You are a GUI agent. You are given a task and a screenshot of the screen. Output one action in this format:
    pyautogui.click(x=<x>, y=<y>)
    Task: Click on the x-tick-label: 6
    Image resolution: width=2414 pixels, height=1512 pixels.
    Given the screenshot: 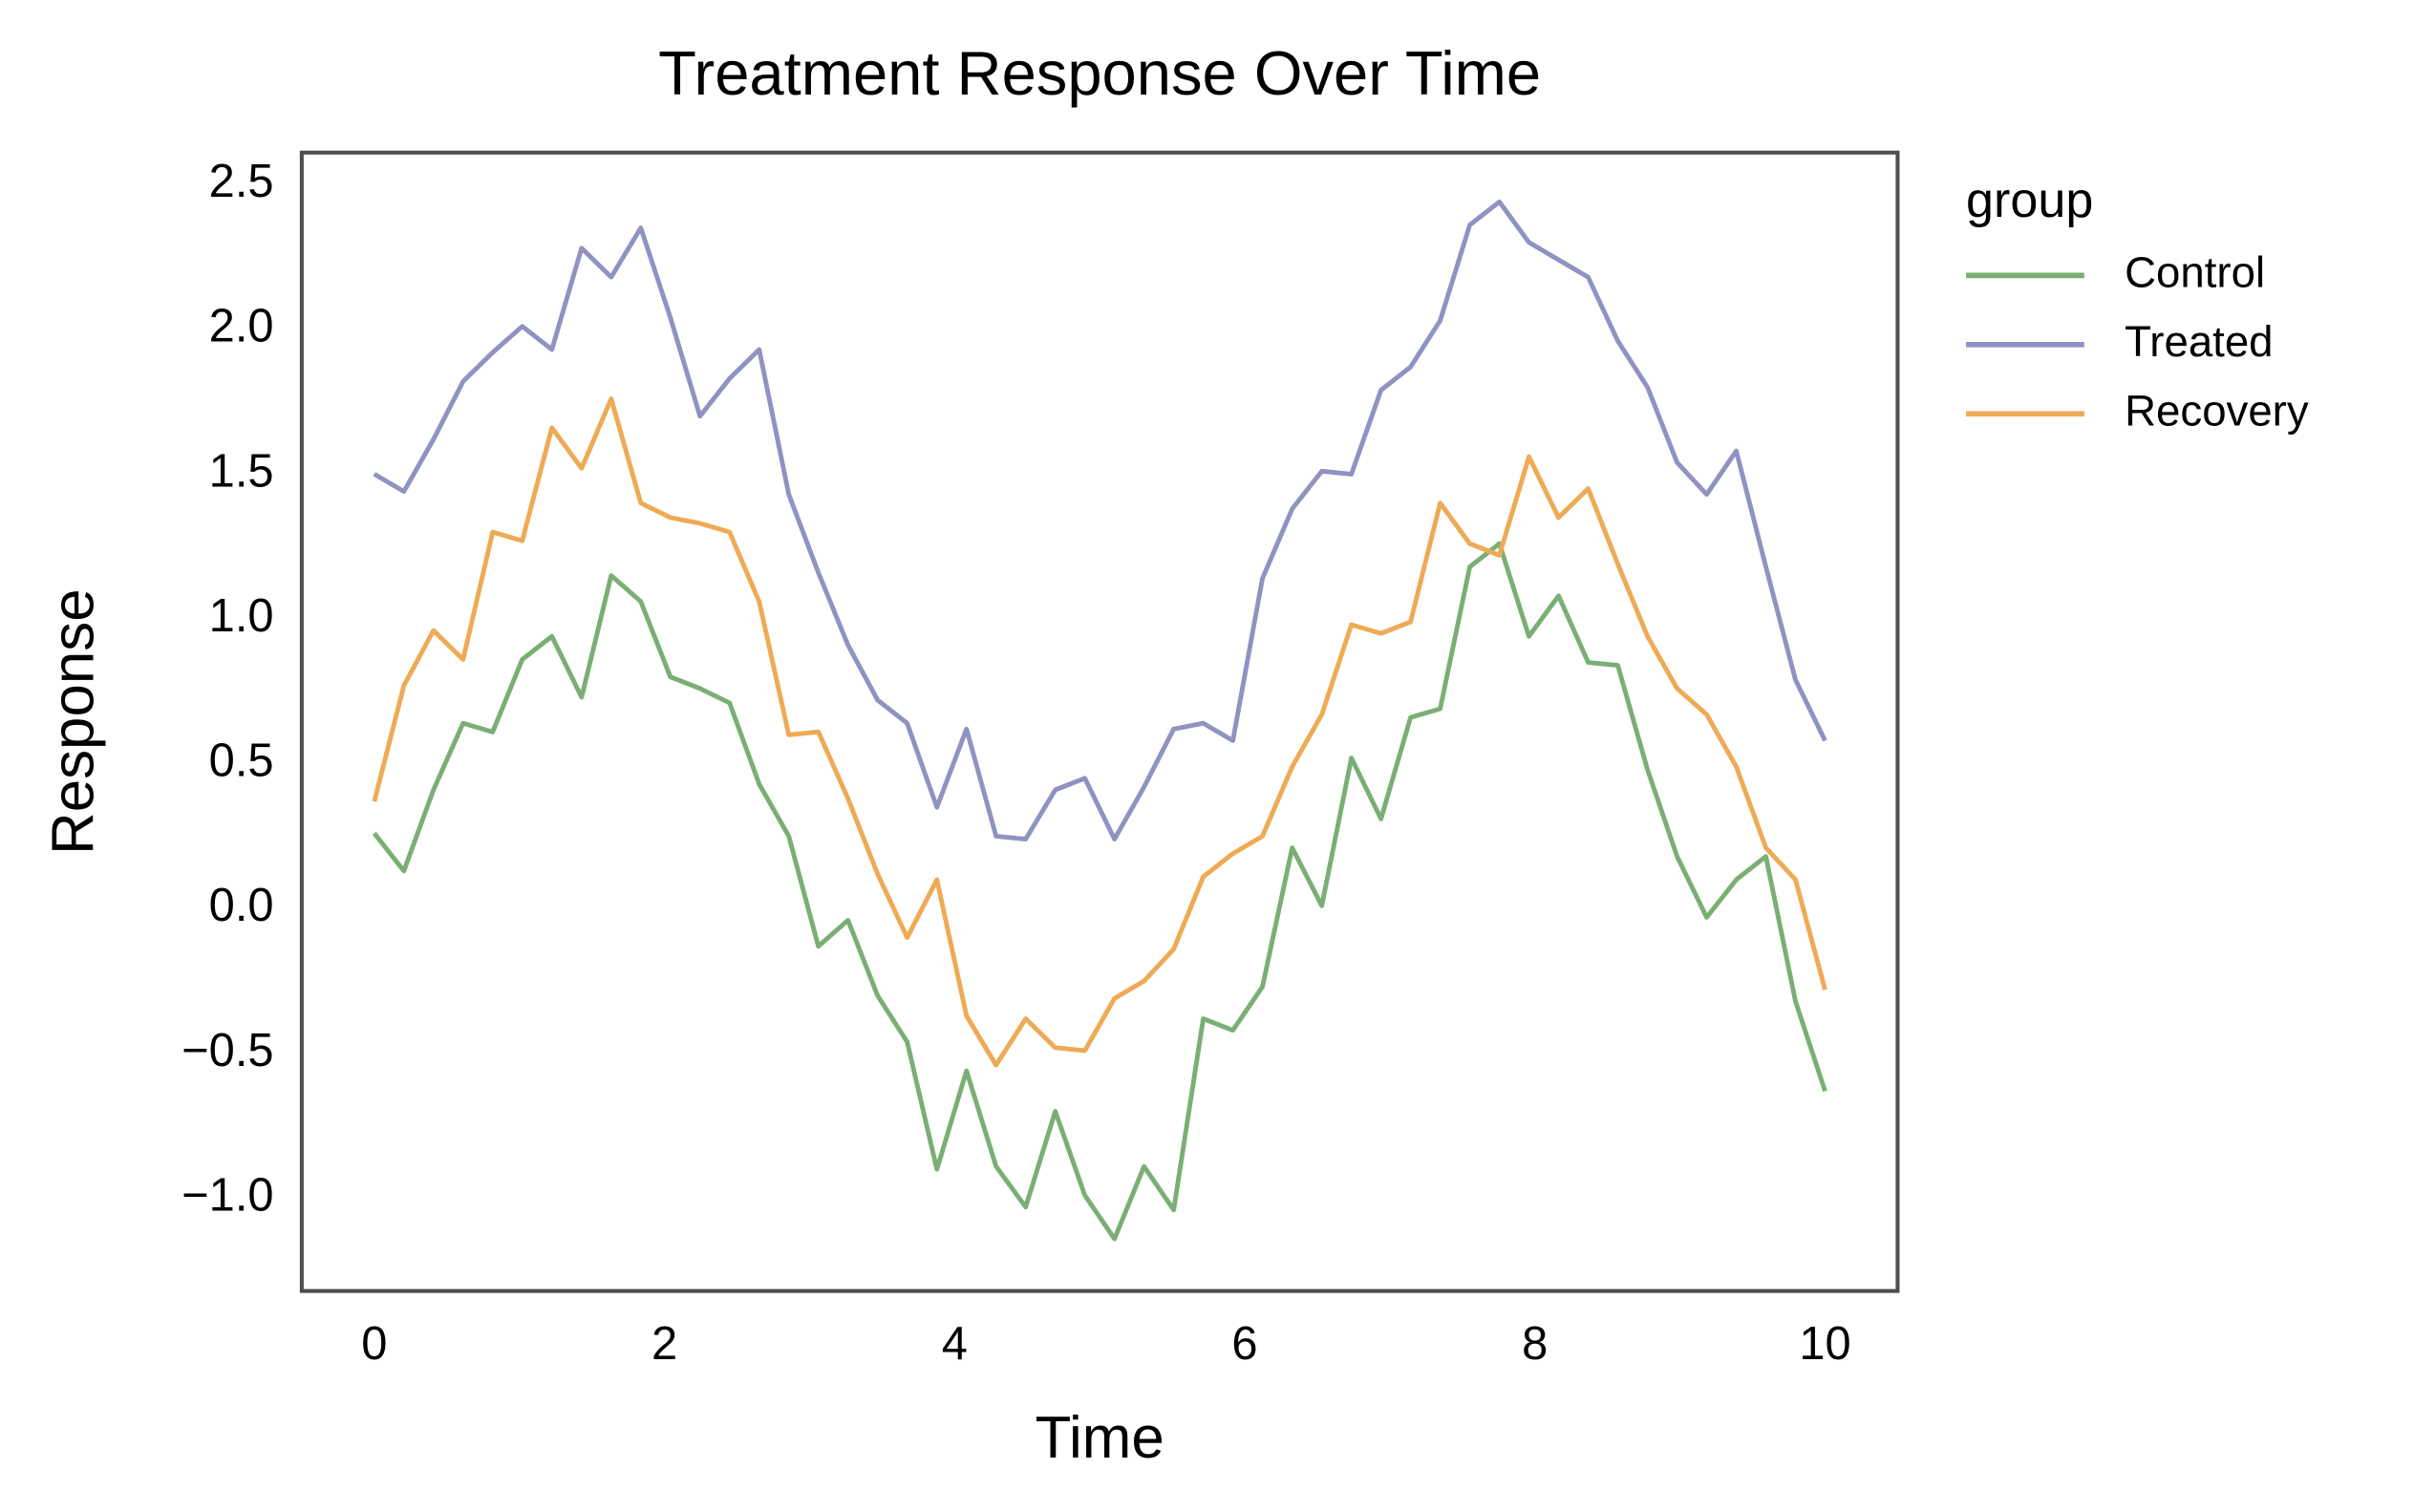 What is the action you would take?
    pyautogui.click(x=1244, y=1344)
    